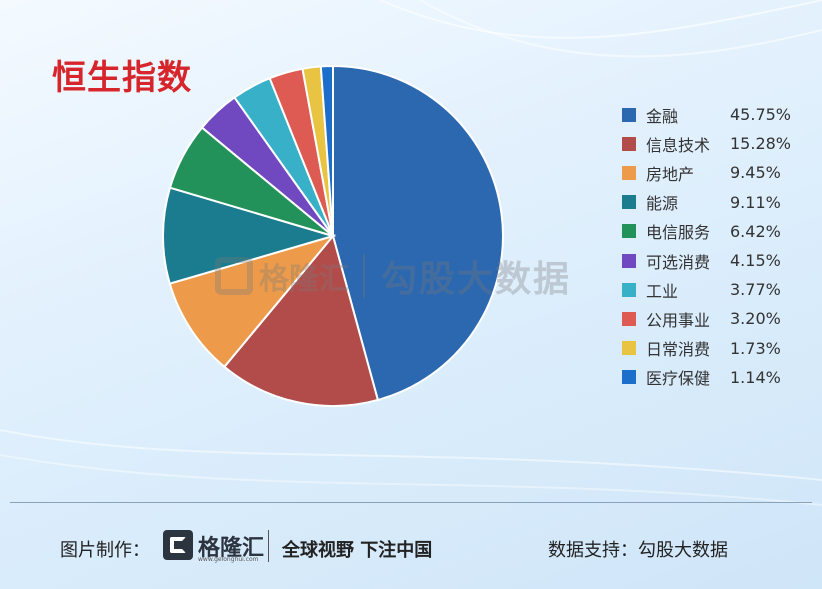 Image resolution: width=822 pixels, height=589 pixels. I want to click on legend-item: 能源 9.11%, so click(711, 202).